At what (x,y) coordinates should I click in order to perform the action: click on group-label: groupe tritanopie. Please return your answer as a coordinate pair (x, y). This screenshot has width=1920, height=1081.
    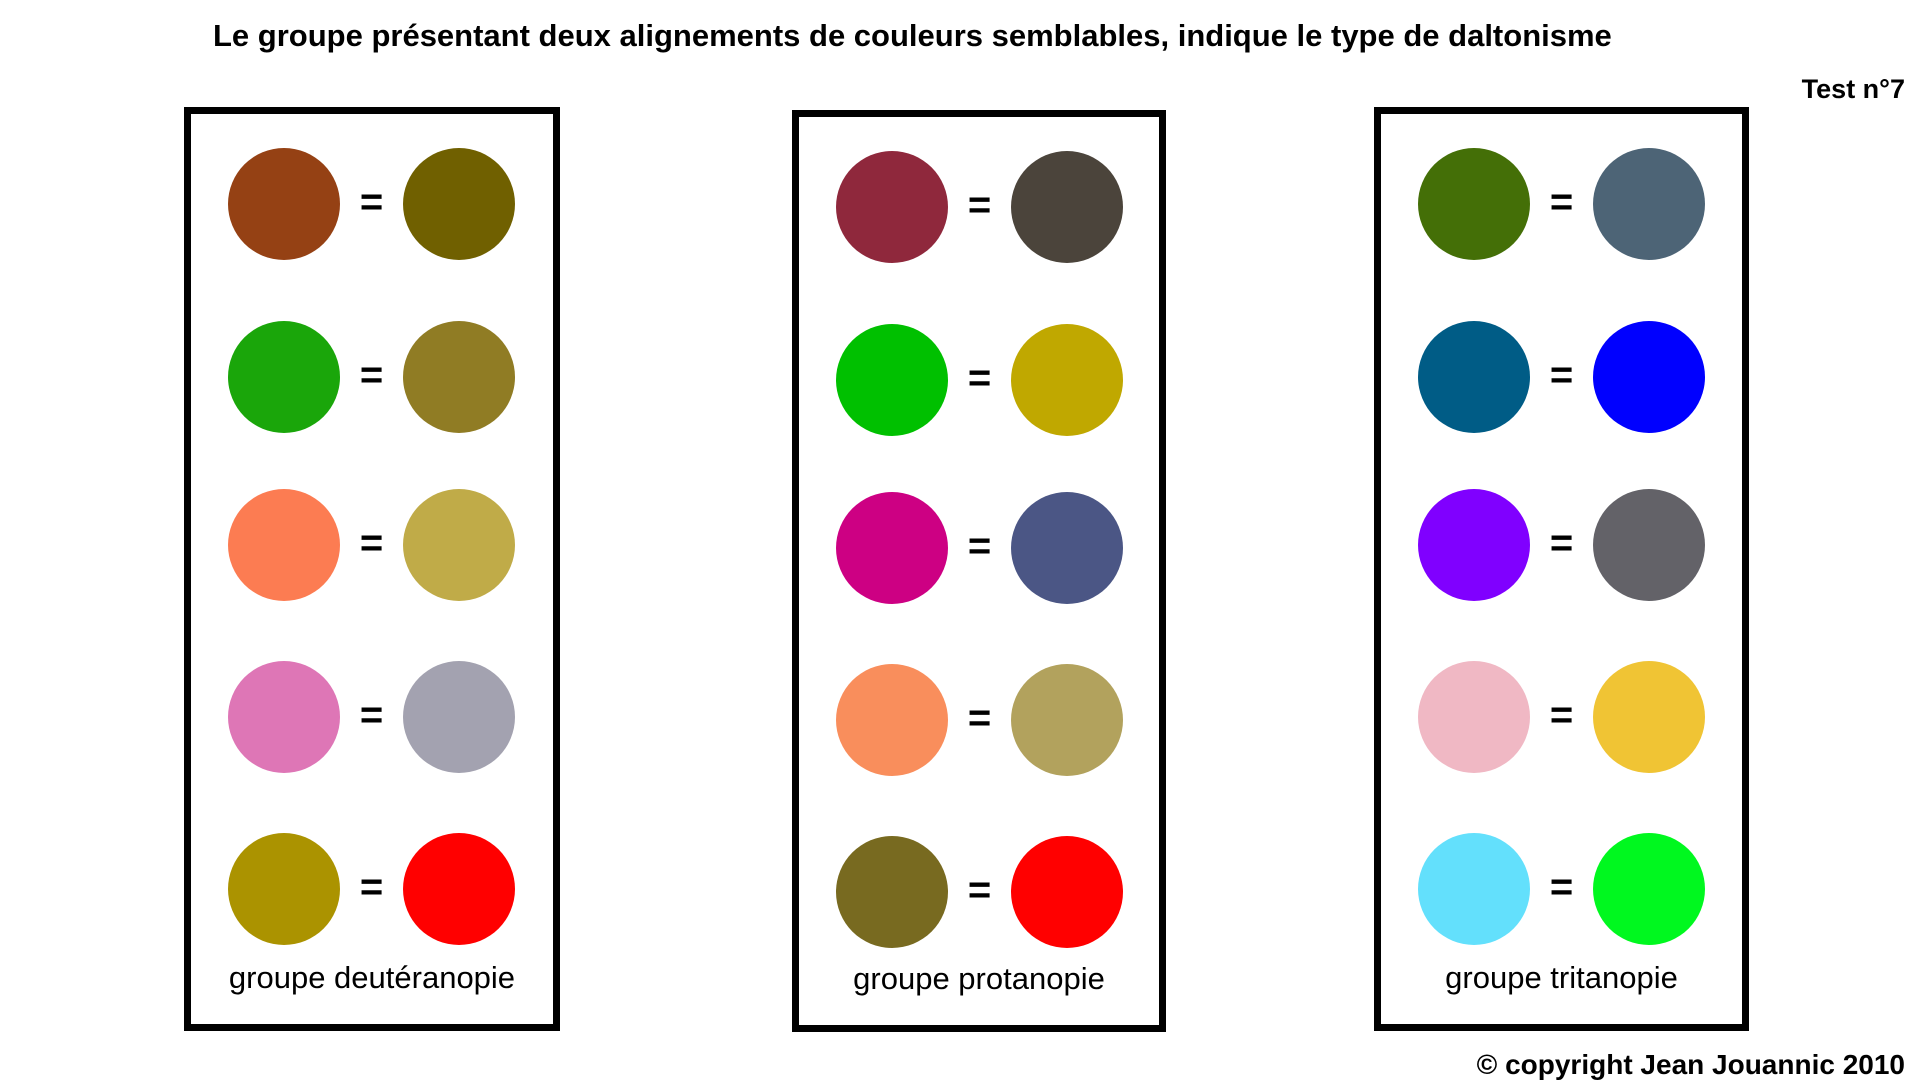
    Looking at the image, I should click on (1561, 977).